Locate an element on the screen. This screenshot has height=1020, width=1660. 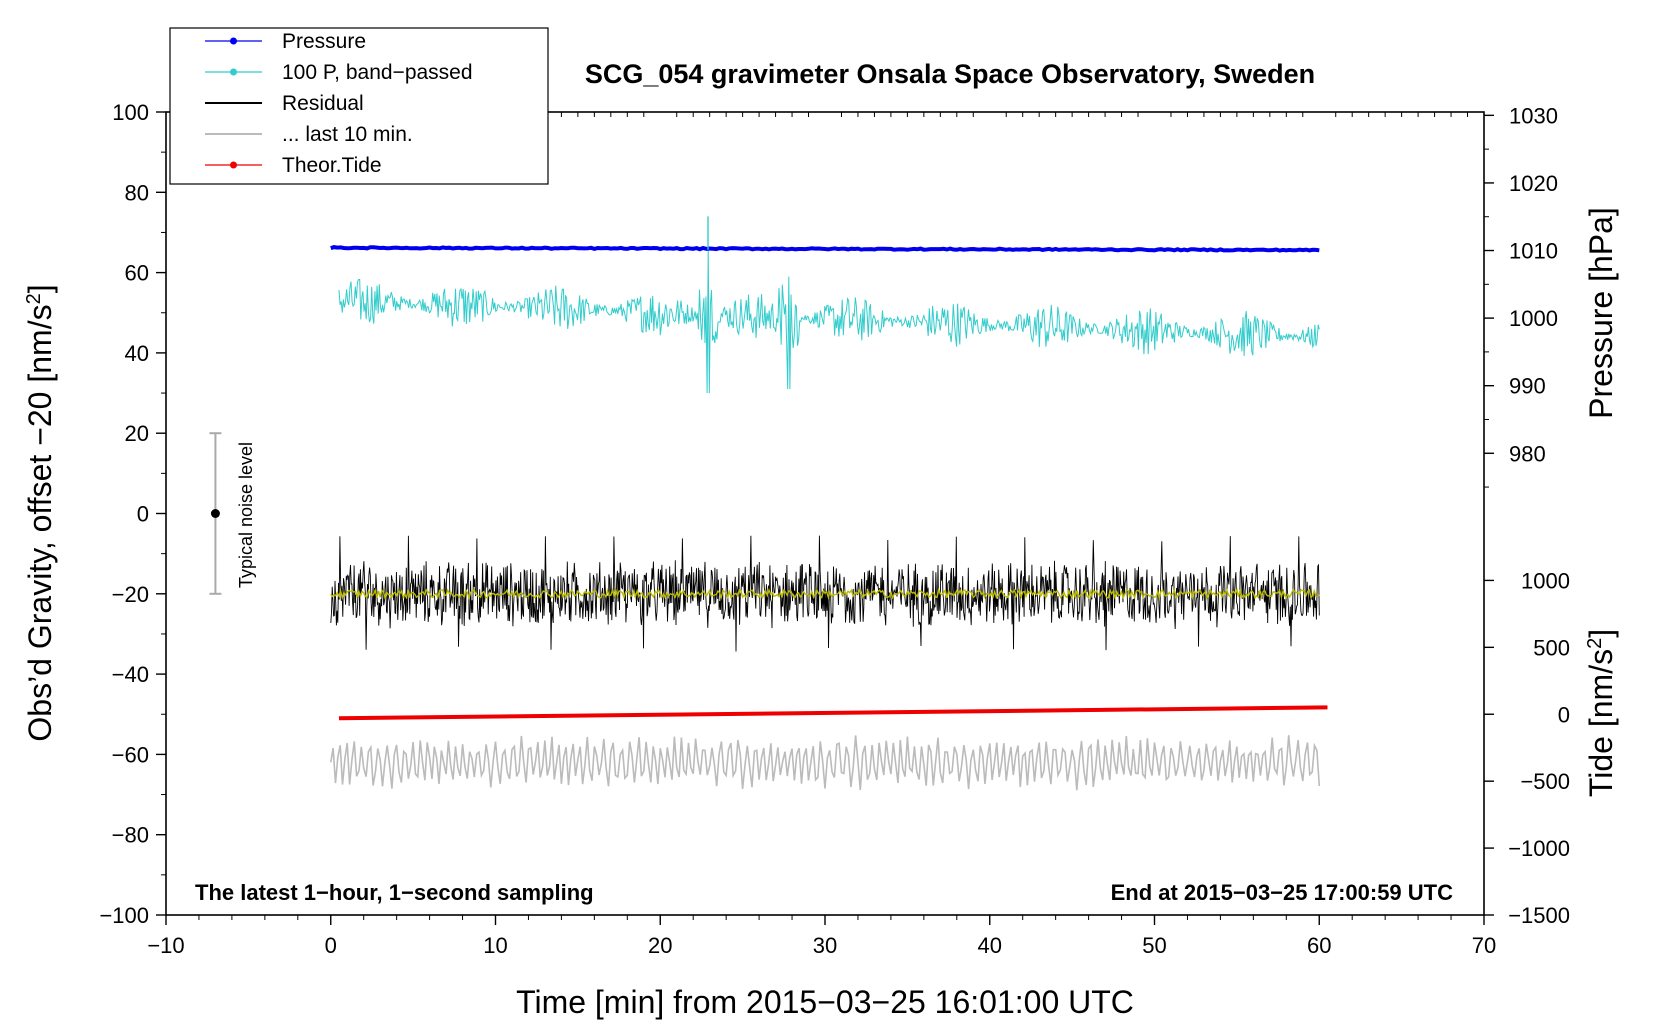
noise-center-dot is located at coordinates (215, 513).